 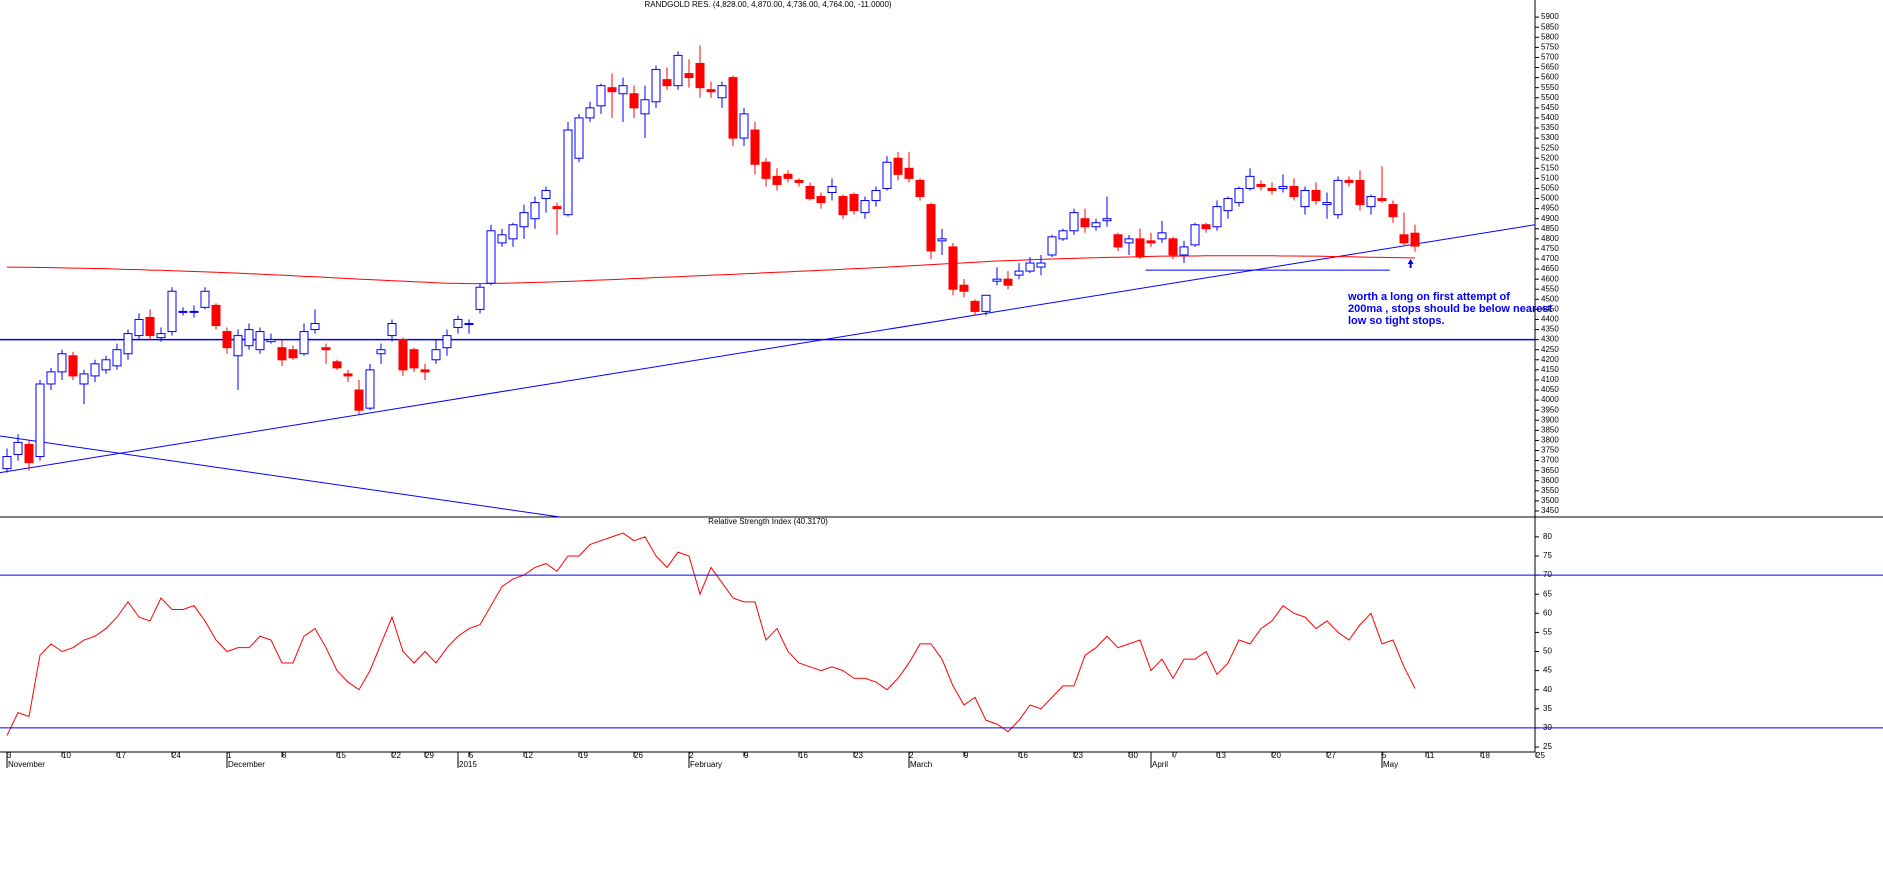 What do you see at coordinates (1547, 708) in the screenshot?
I see `y-tick-label: 35` at bounding box center [1547, 708].